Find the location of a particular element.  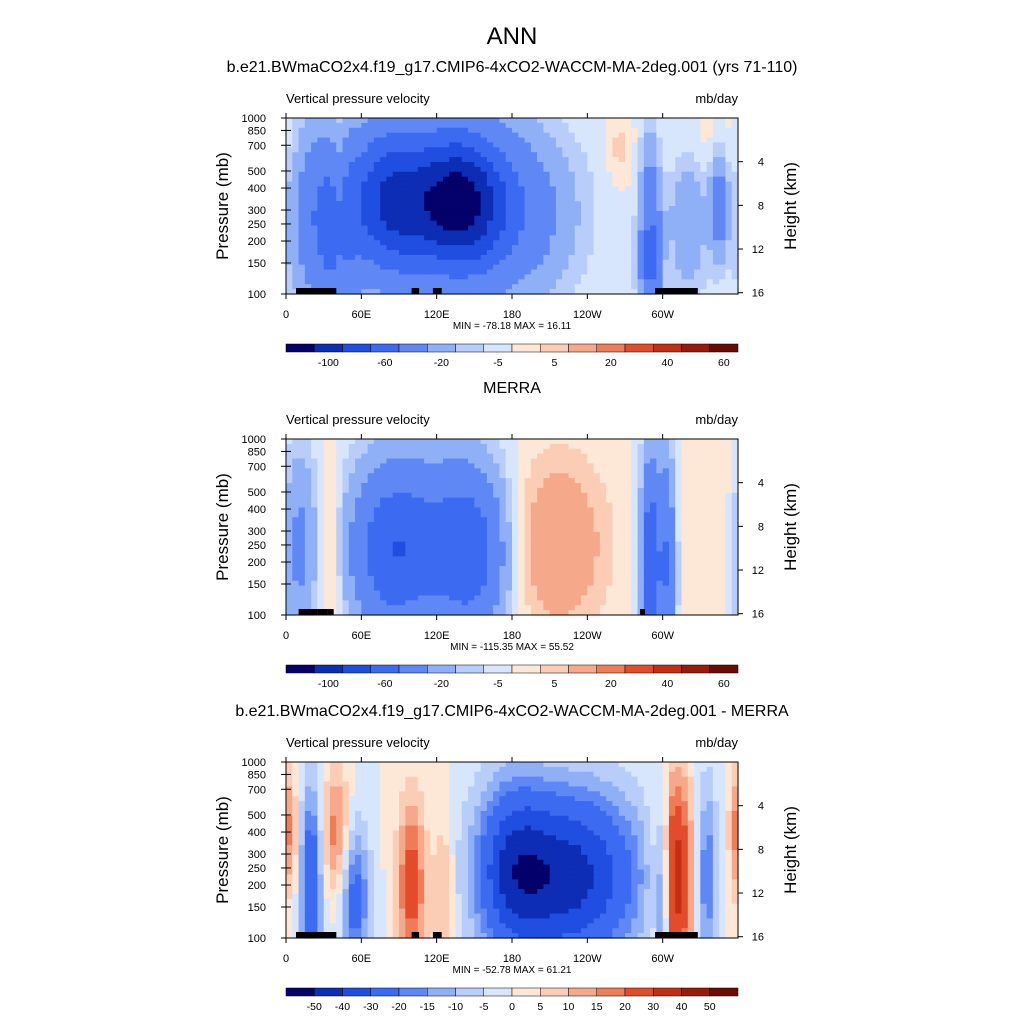

colorbar-swatch is located at coordinates (611, 348).